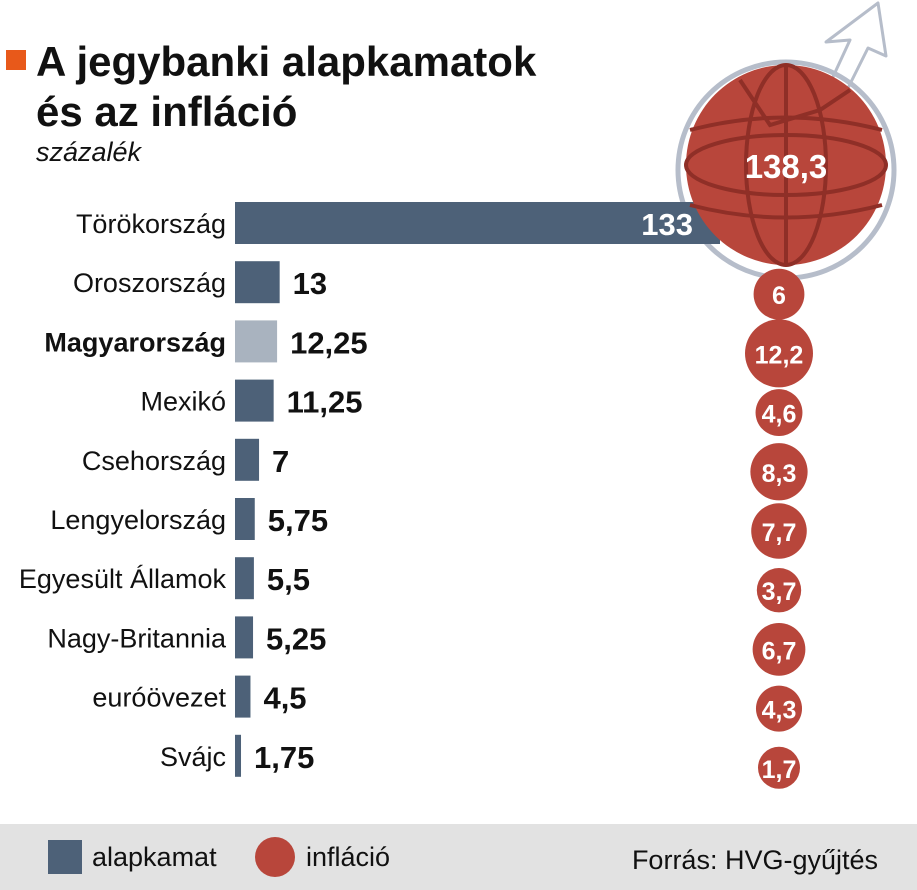  What do you see at coordinates (667, 224) in the screenshot?
I see `rate-value-label: 133` at bounding box center [667, 224].